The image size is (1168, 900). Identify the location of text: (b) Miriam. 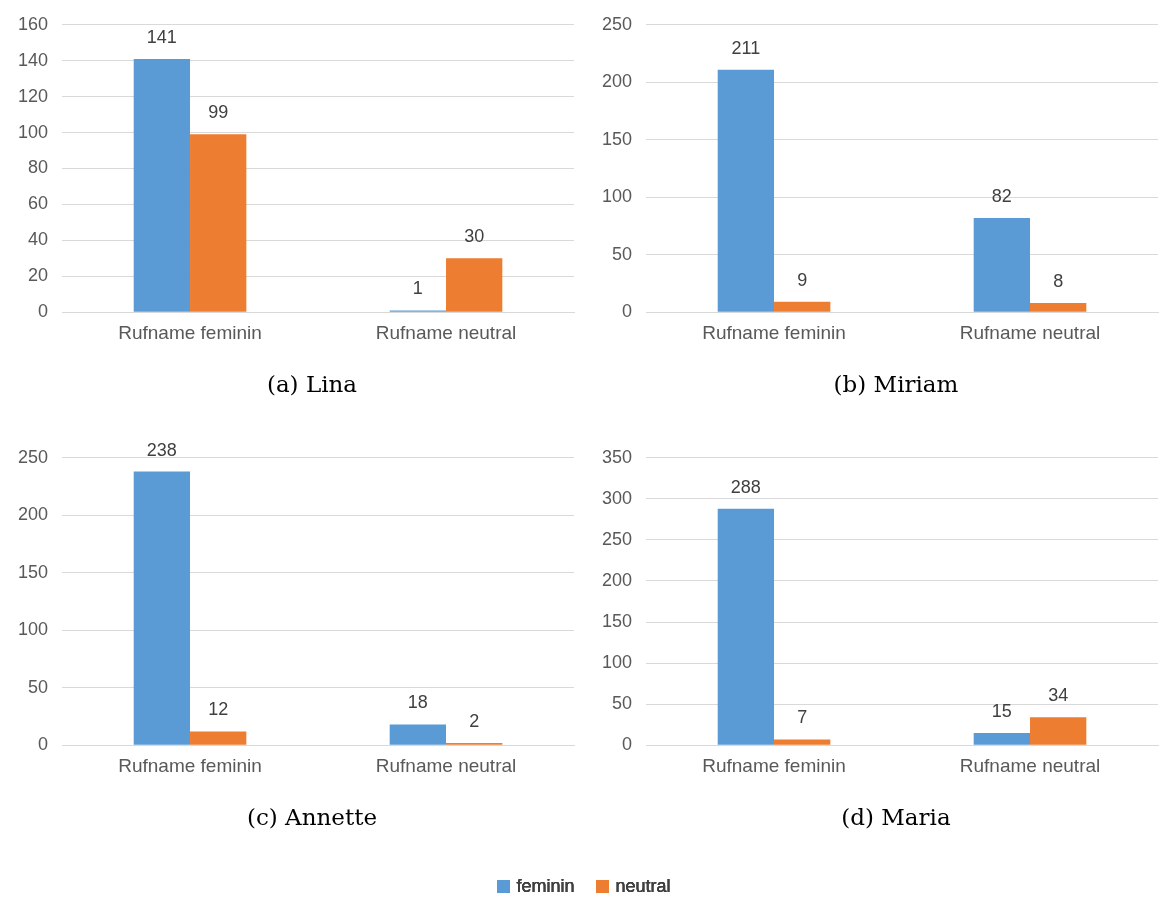
(896, 384).